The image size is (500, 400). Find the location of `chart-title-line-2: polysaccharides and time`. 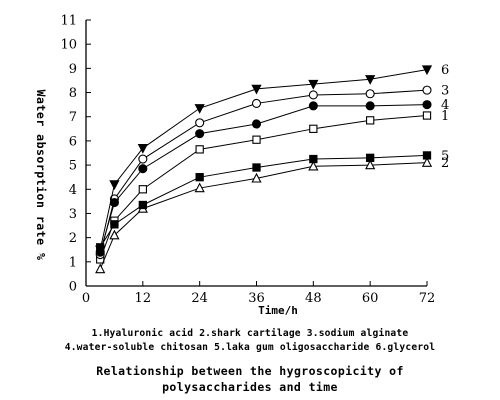

chart-title-line-2: polysaccharides and time is located at coordinates (250, 387).